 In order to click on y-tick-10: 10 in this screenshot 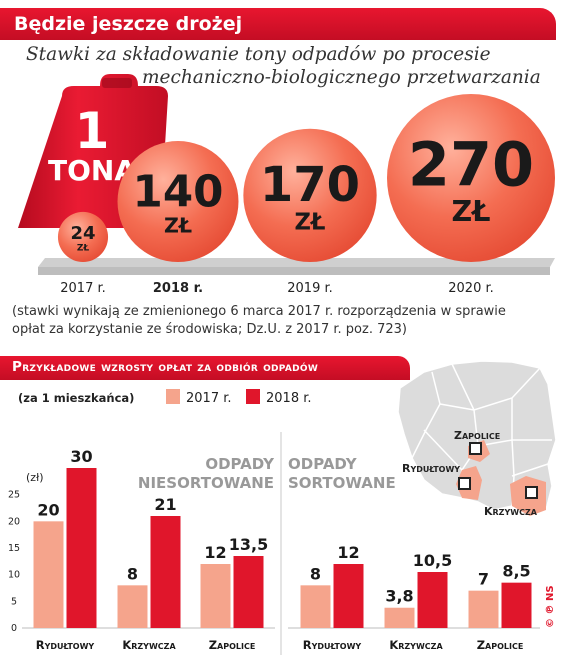, I will do `click(14, 575)`.